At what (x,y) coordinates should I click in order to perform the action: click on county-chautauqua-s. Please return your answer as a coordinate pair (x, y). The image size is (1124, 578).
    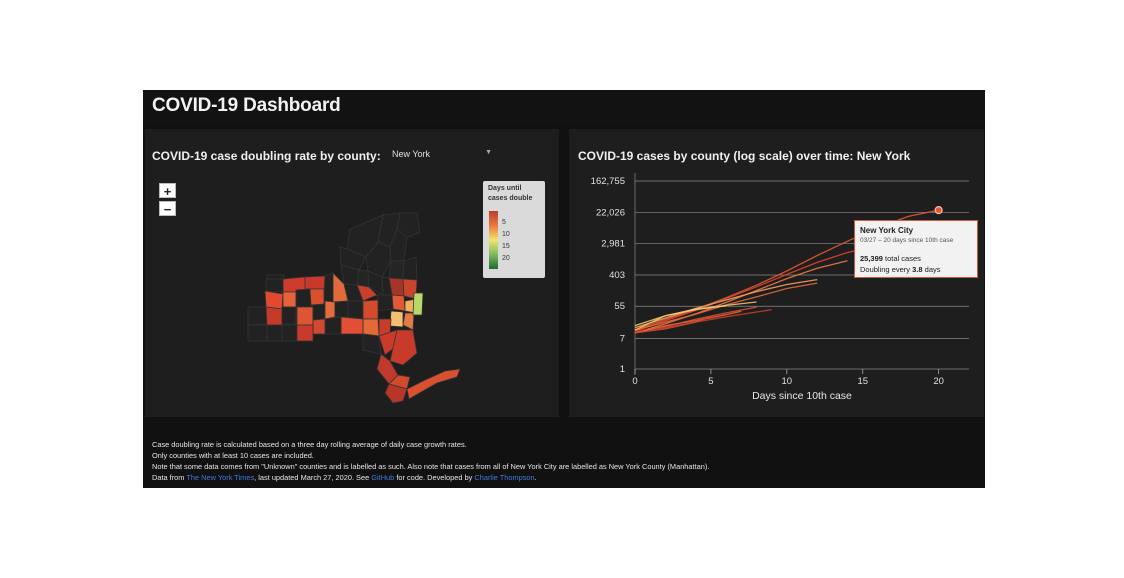
    Looking at the image, I should click on (257, 333).